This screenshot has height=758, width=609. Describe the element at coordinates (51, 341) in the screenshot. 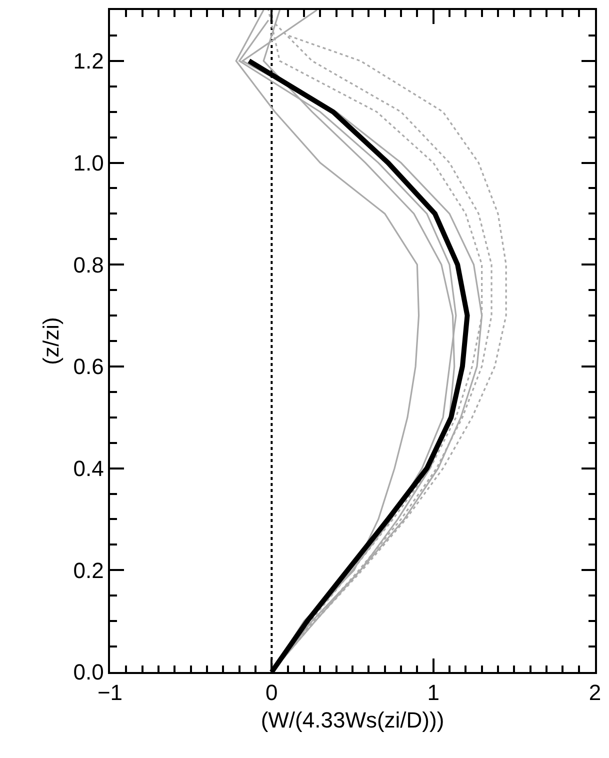

I see `y-axis-title: (z/zi)` at that location.